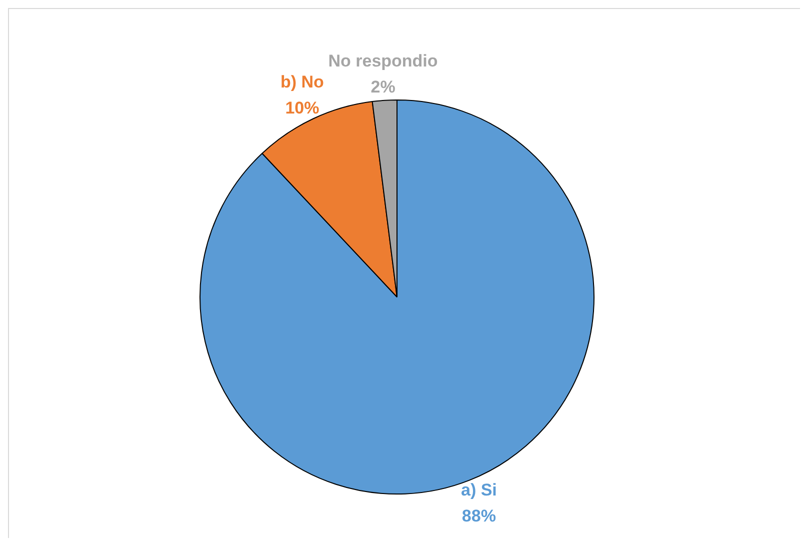 The image size is (808, 546). Describe the element at coordinates (302, 82) in the screenshot. I see `slice-label: b) No` at that location.